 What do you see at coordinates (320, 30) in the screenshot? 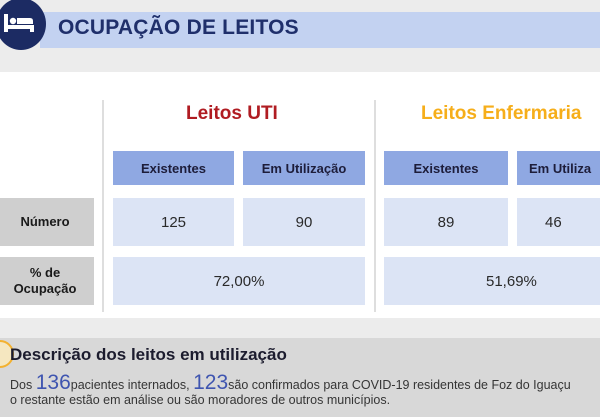
I see `header-band` at bounding box center [320, 30].